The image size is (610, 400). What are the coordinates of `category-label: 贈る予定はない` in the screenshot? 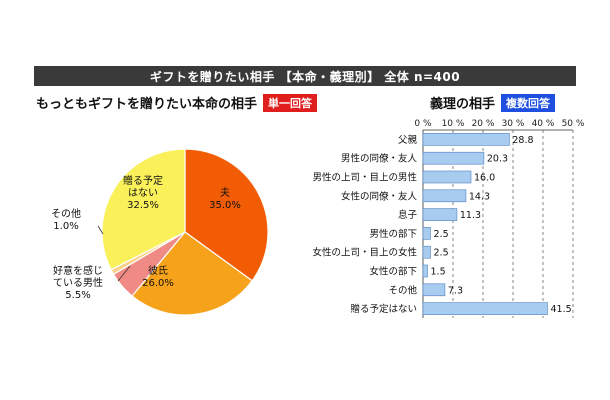 It's located at (383, 309).